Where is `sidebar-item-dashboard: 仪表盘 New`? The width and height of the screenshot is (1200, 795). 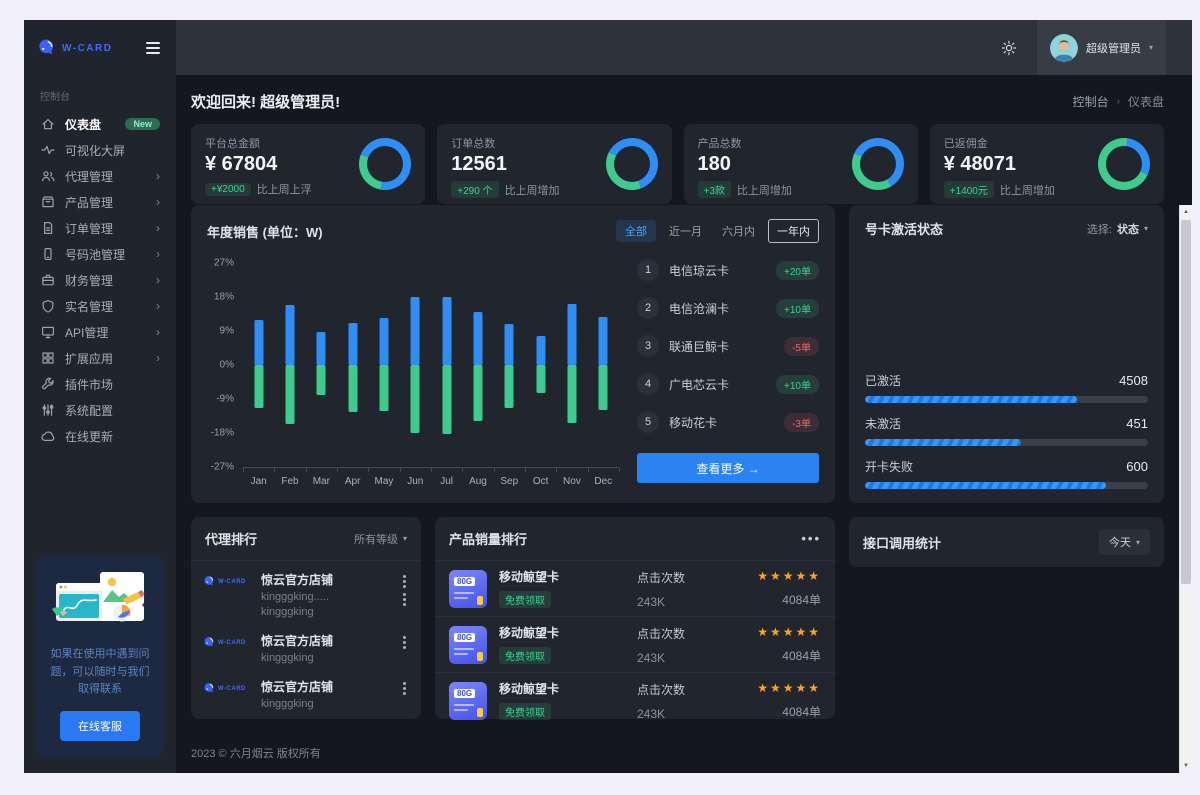 sidebar-item-dashboard: 仪表盘 New is located at coordinates (100, 124).